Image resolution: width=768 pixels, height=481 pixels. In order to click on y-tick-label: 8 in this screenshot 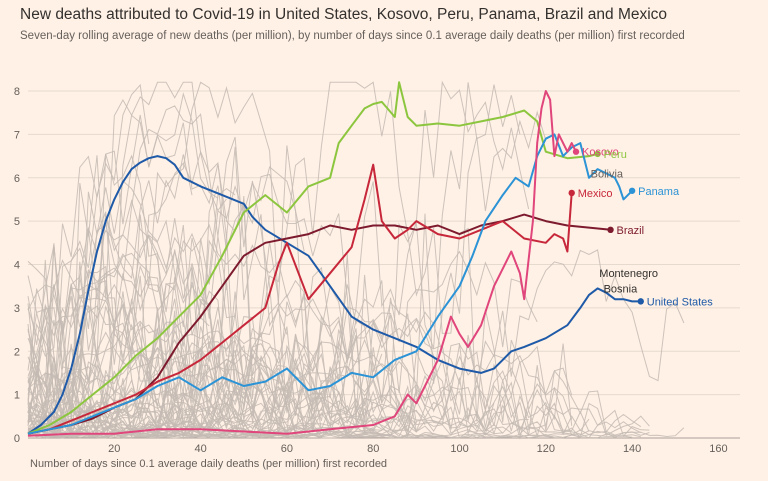, I will do `click(17, 92)`.